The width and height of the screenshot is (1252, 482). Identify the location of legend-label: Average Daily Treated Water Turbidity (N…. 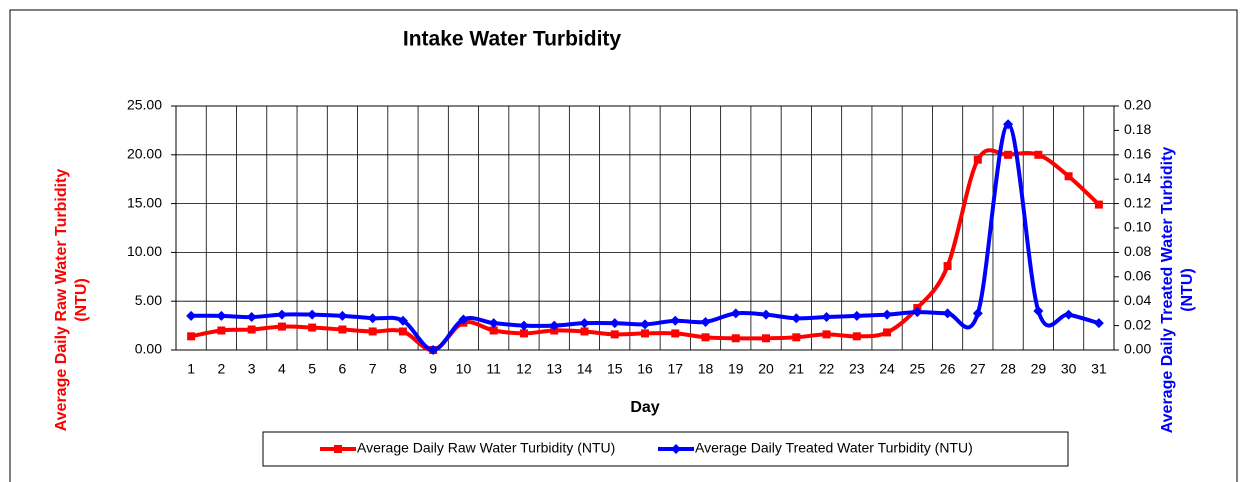
(834, 448).